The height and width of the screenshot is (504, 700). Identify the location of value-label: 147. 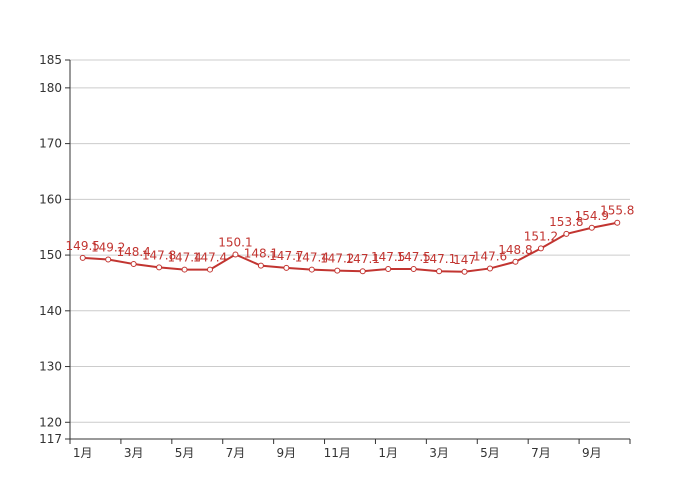
(464, 260).